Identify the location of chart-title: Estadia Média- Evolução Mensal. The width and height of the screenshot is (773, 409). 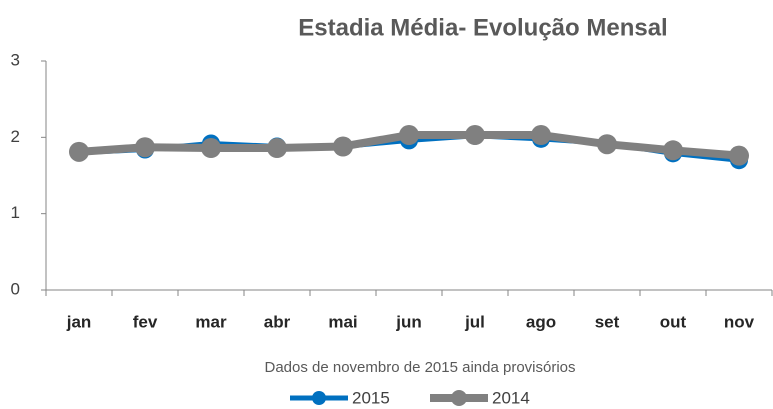
(482, 27).